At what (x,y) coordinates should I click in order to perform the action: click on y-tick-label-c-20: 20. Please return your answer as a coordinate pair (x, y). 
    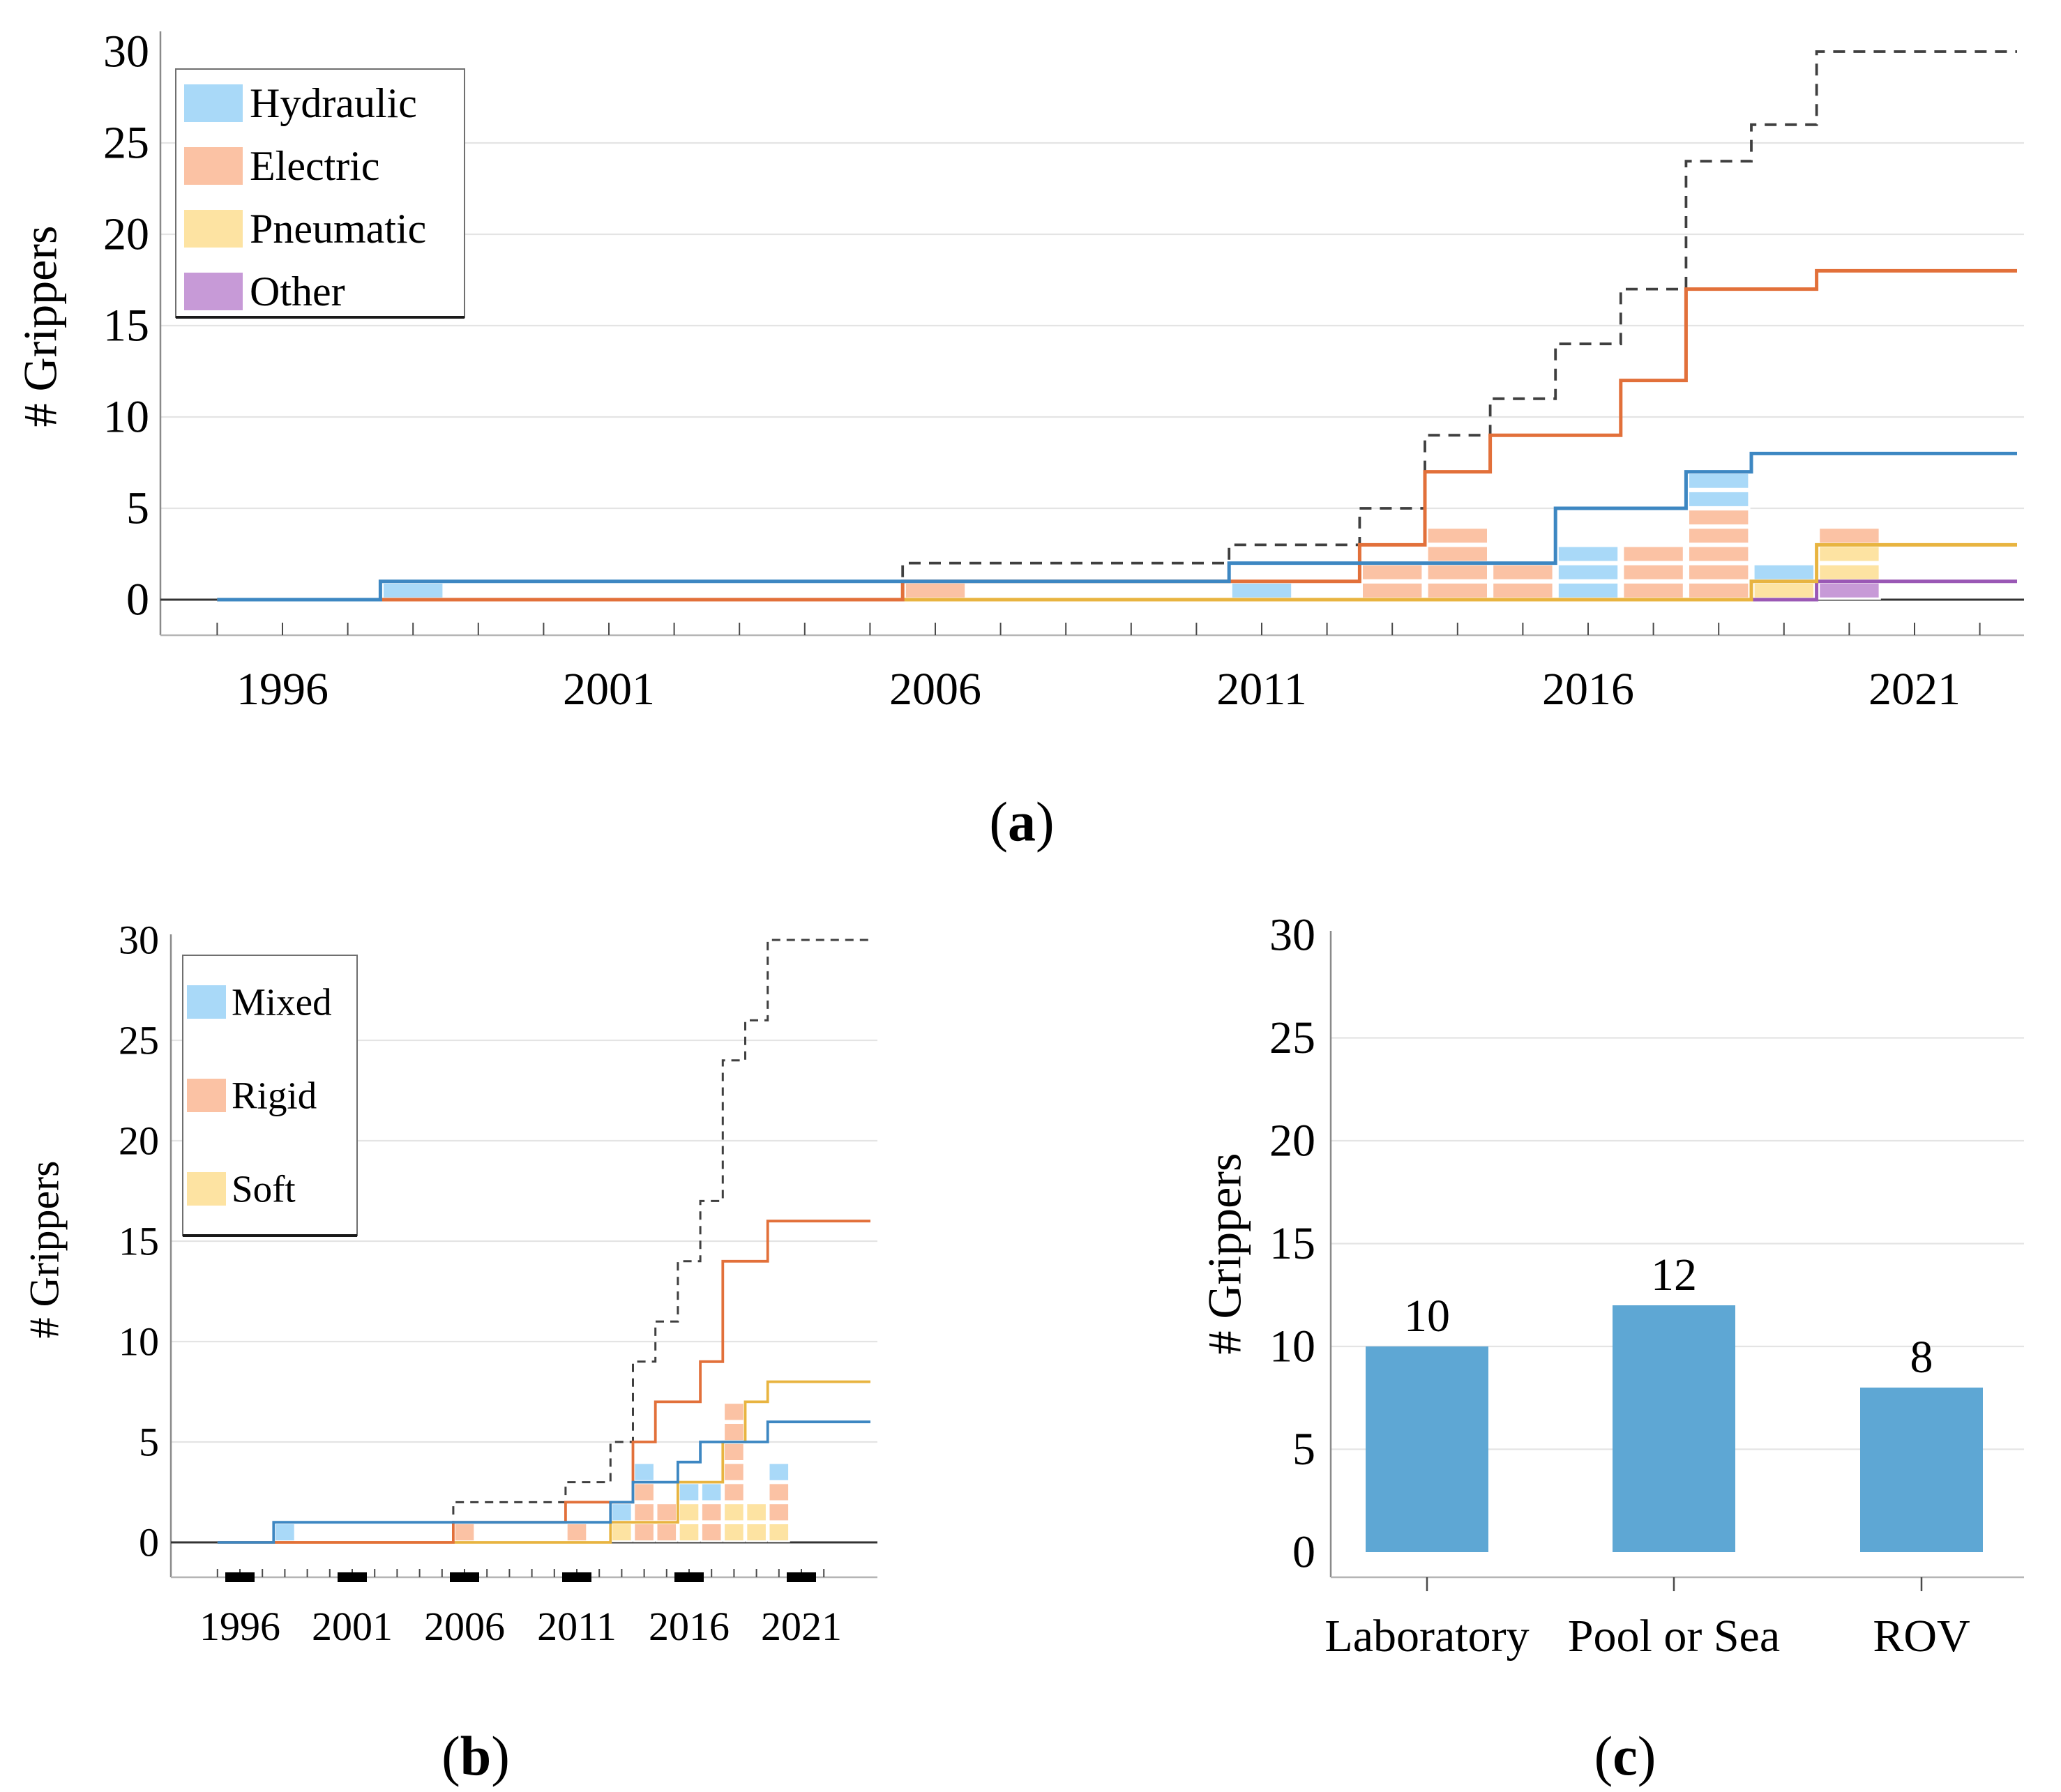
    Looking at the image, I should click on (1292, 1141).